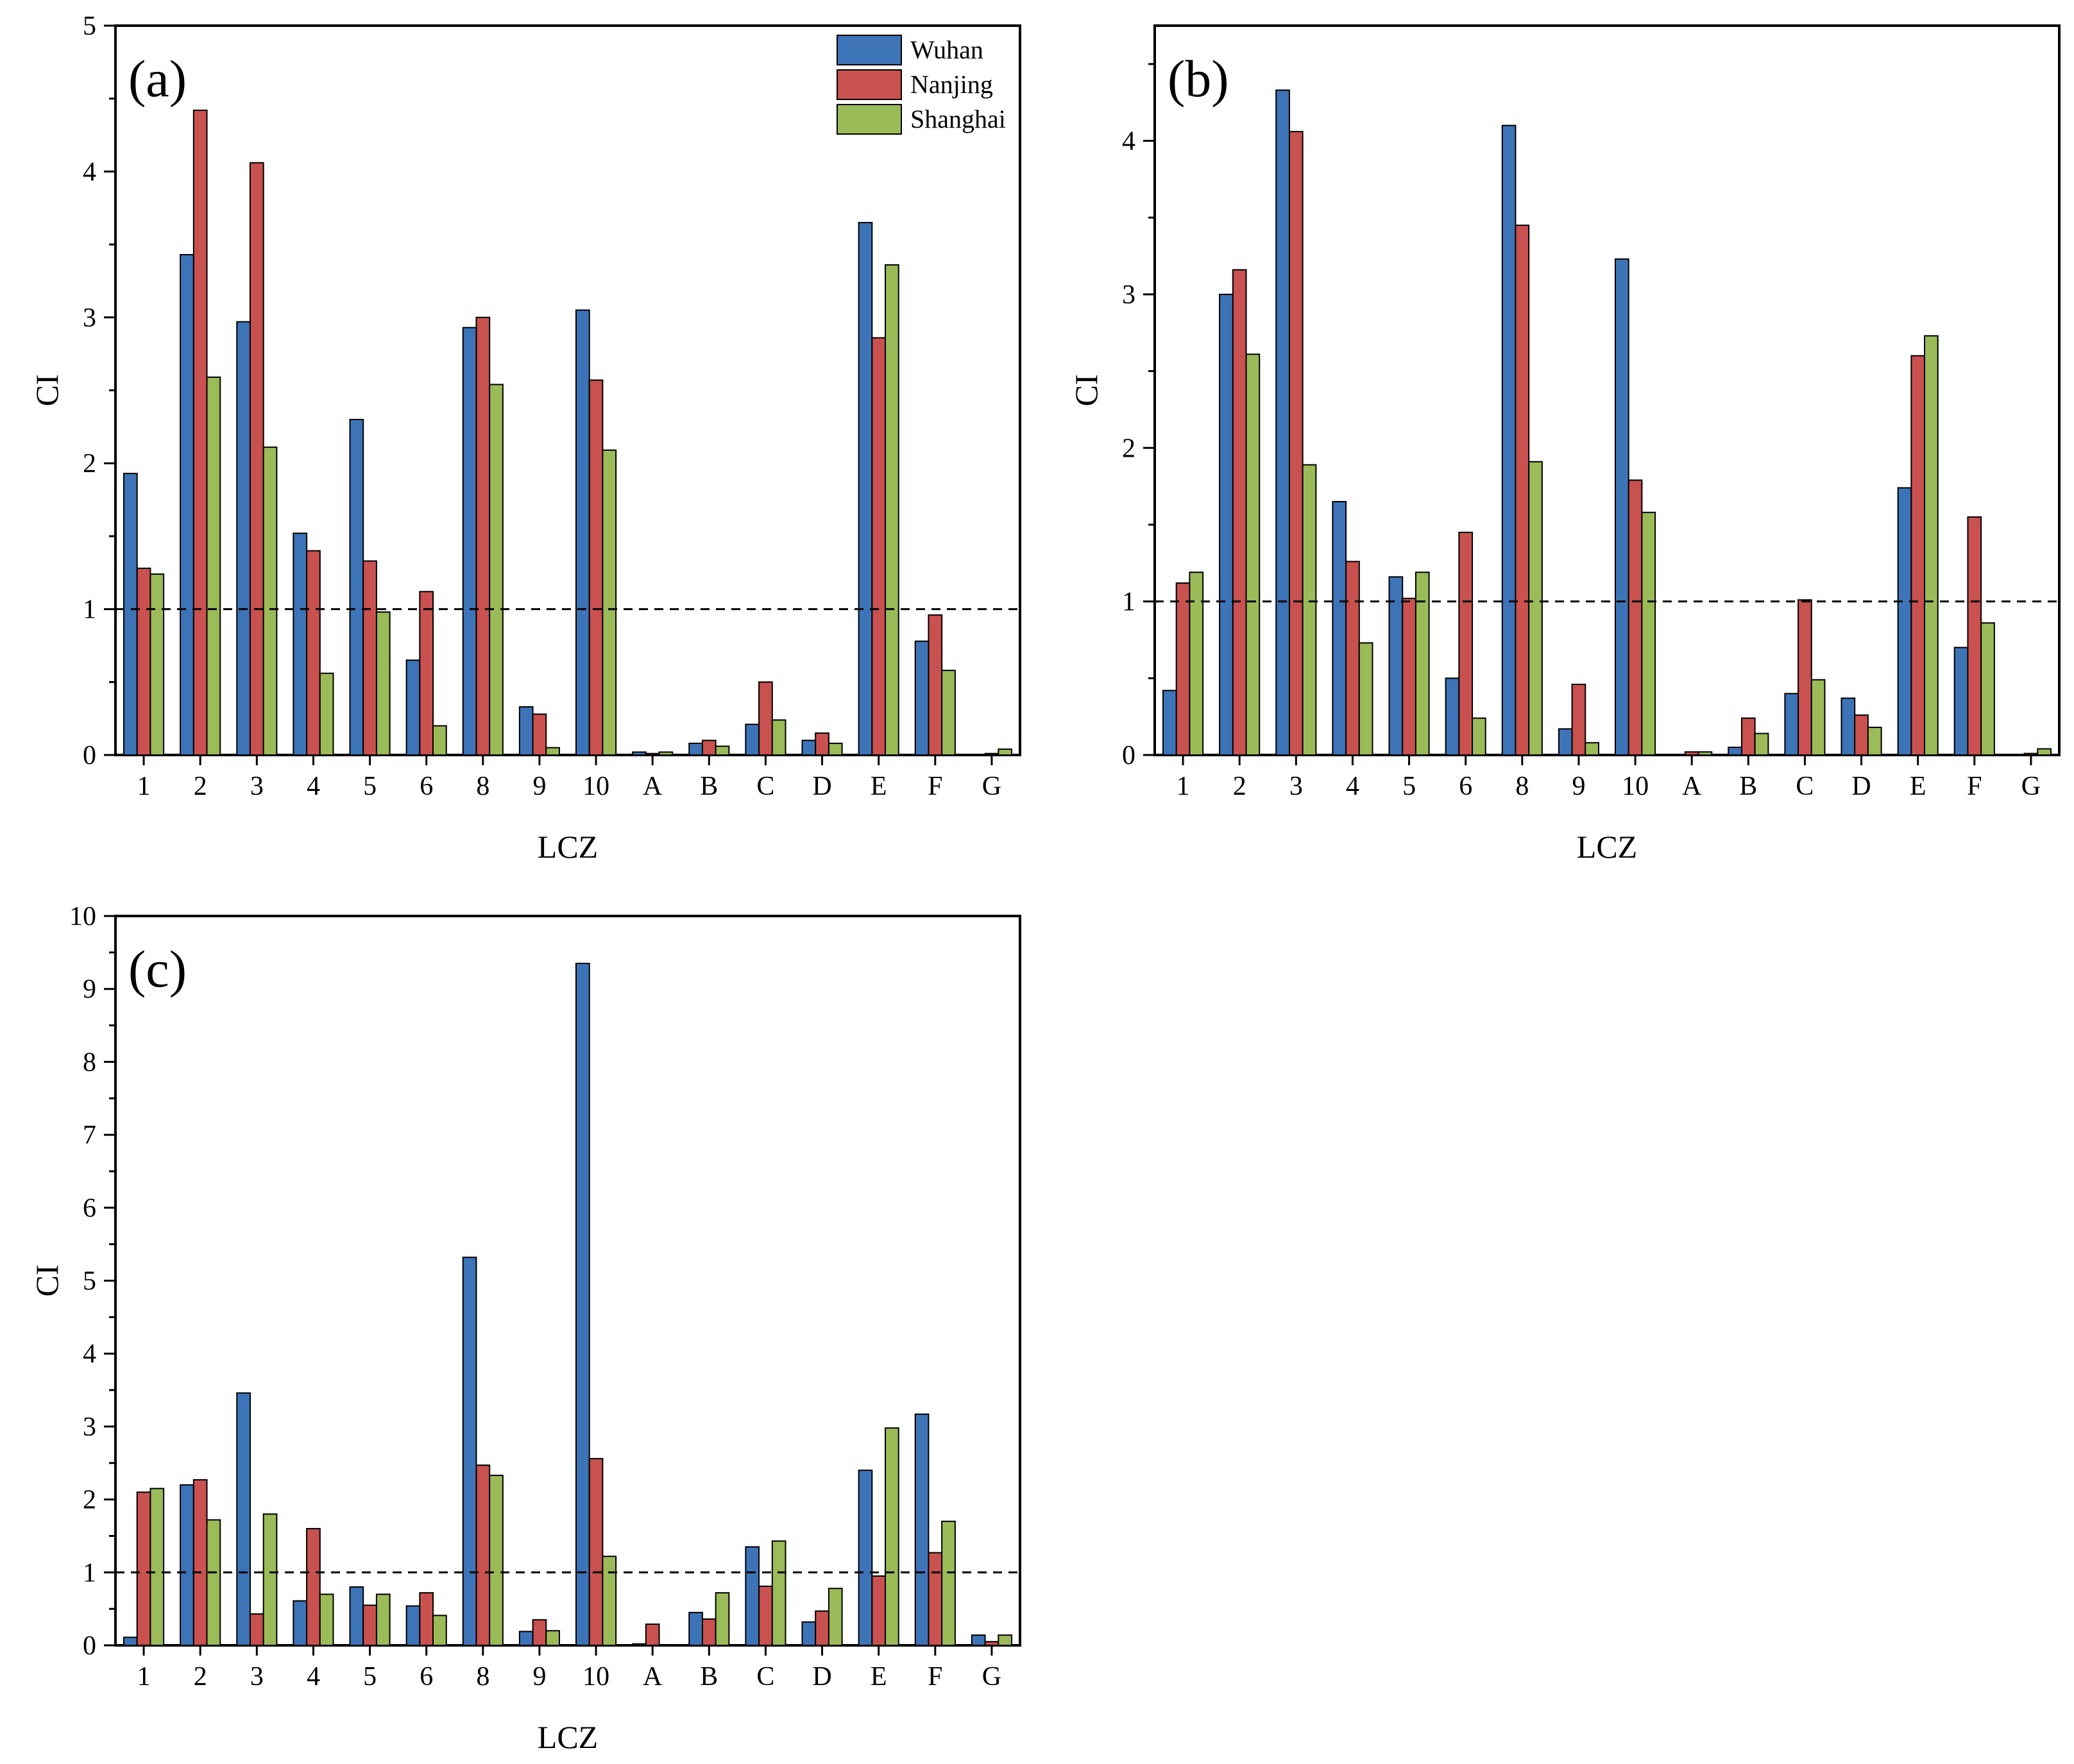 This screenshot has height=1764, width=2074. I want to click on bar-wuhan-lcz-c, so click(752, 740).